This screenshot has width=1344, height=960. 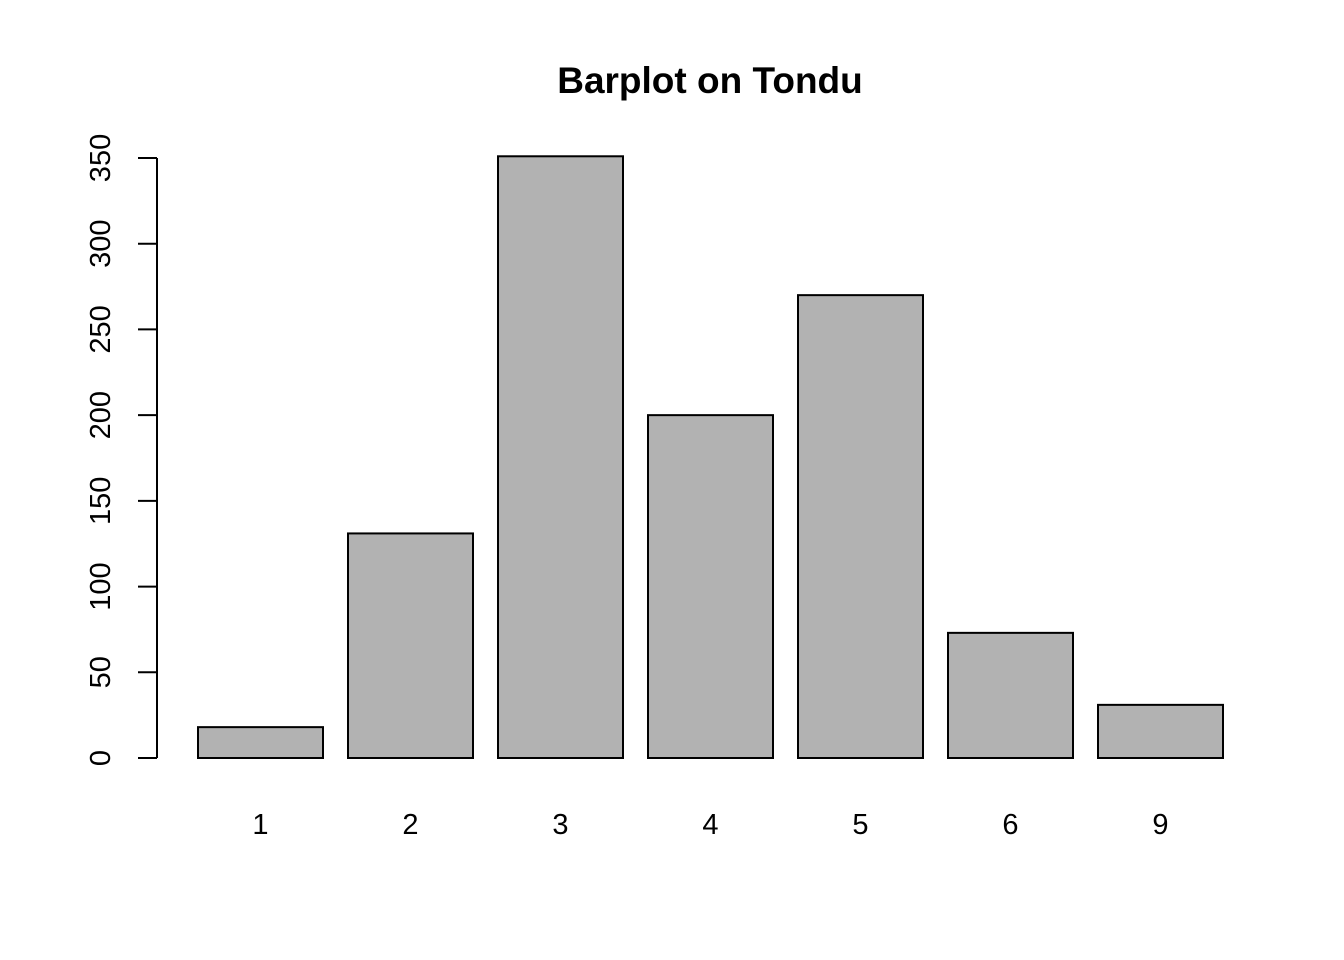 I want to click on y-tick-label: 300, so click(x=101, y=244).